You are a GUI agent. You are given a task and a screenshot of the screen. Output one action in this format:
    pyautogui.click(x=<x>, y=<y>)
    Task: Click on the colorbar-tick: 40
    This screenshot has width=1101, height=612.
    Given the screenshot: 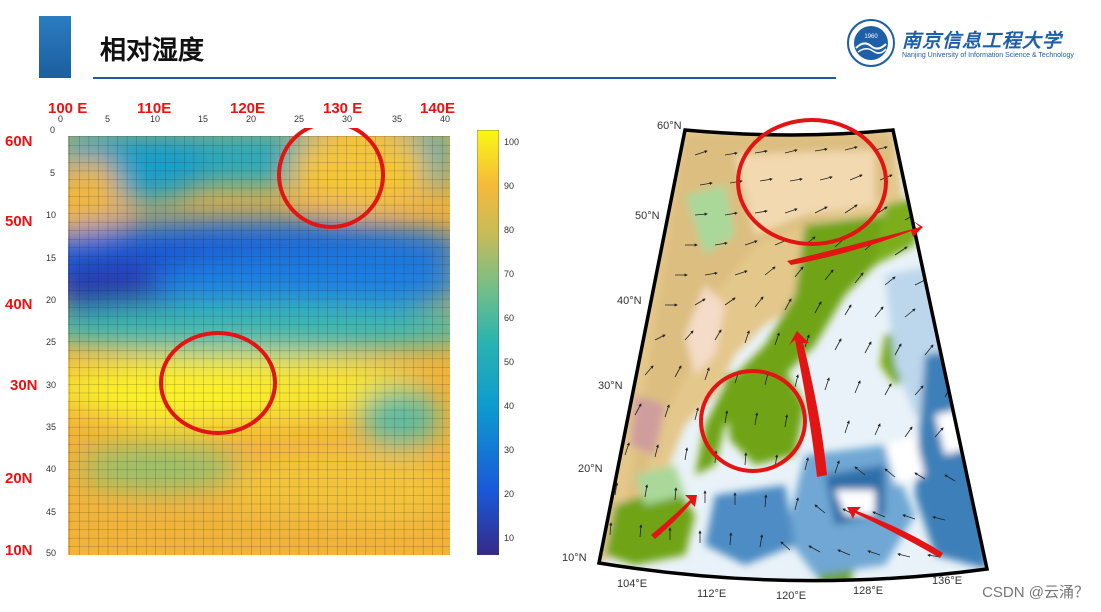 What is the action you would take?
    pyautogui.click(x=509, y=406)
    